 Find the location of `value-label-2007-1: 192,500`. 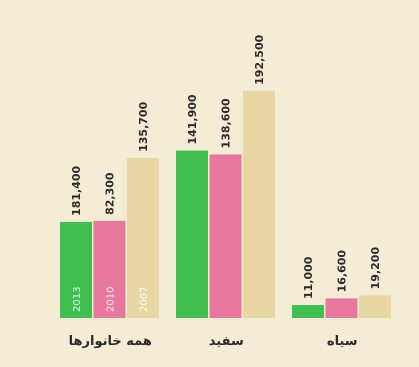

value-label-2007-1: 192,500 is located at coordinates (259, 59).